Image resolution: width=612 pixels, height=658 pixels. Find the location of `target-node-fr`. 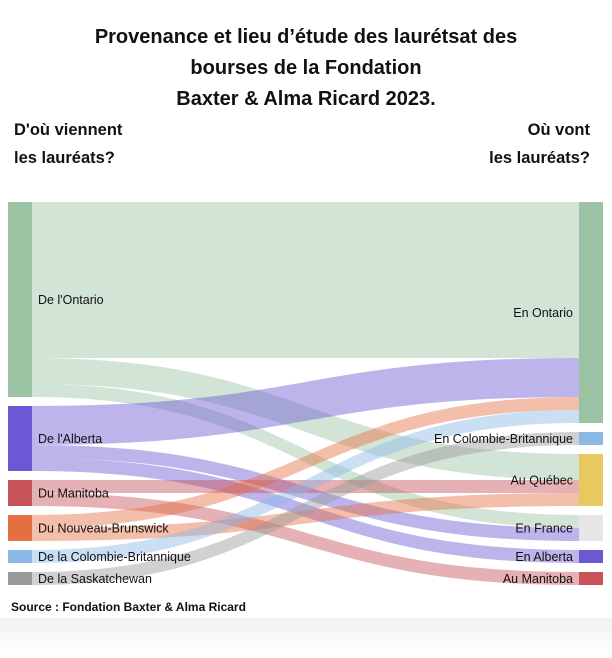

target-node-fr is located at coordinates (591, 528).